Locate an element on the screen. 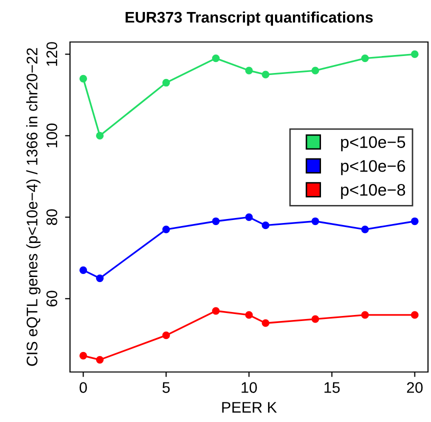  chart-title: EUR373 Transcript quantifications is located at coordinates (249, 18).